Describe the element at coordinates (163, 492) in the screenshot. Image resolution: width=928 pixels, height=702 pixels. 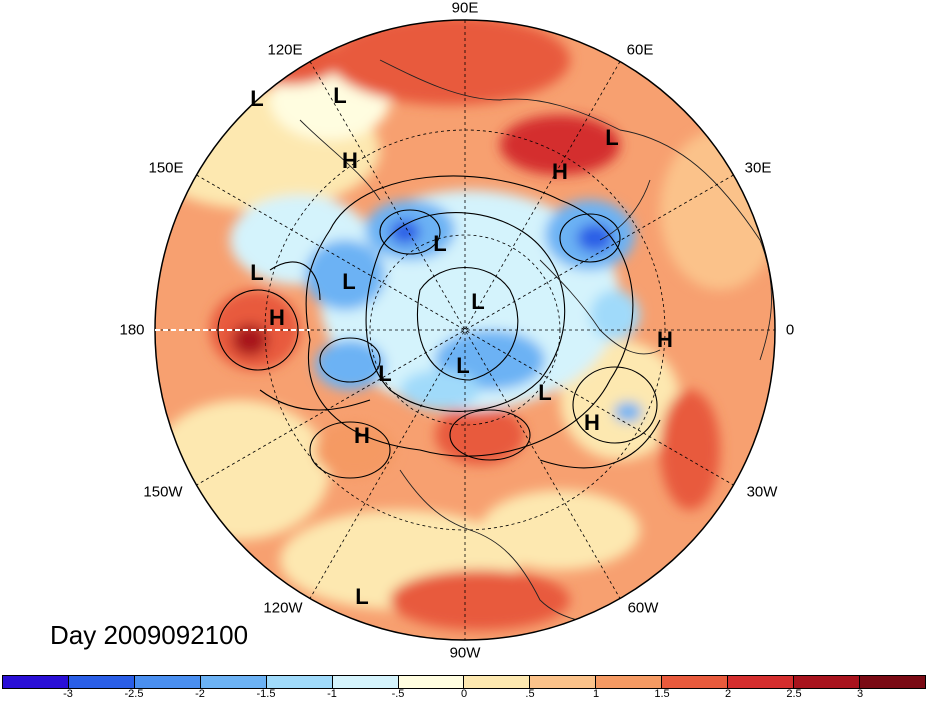
I see `lon-label-150w: 150W` at that location.